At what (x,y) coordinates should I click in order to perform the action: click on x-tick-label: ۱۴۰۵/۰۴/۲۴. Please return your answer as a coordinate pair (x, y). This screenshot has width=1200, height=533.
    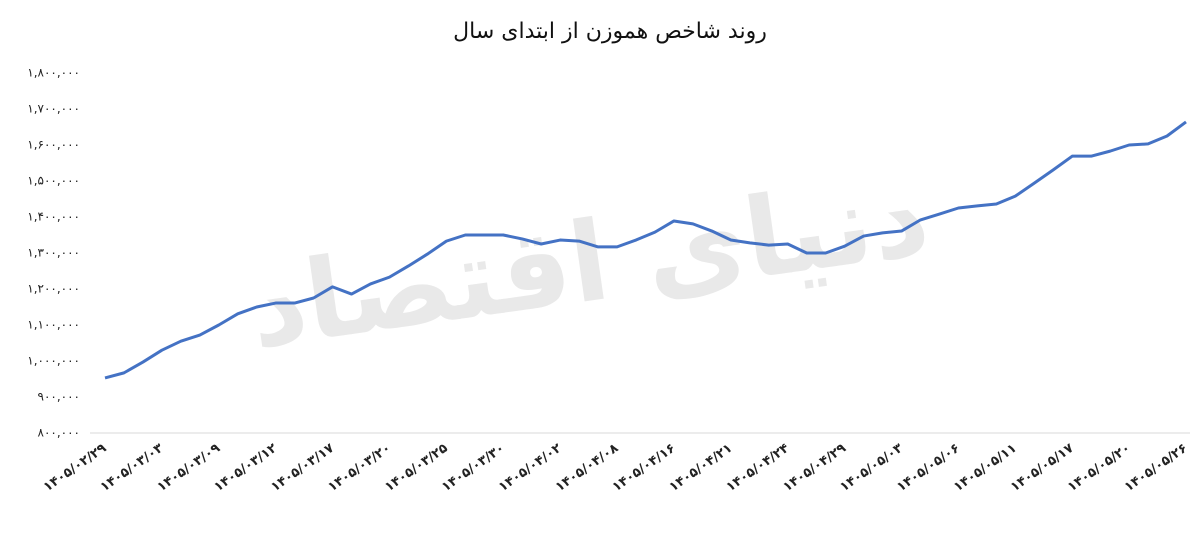
    Looking at the image, I should click on (758, 468).